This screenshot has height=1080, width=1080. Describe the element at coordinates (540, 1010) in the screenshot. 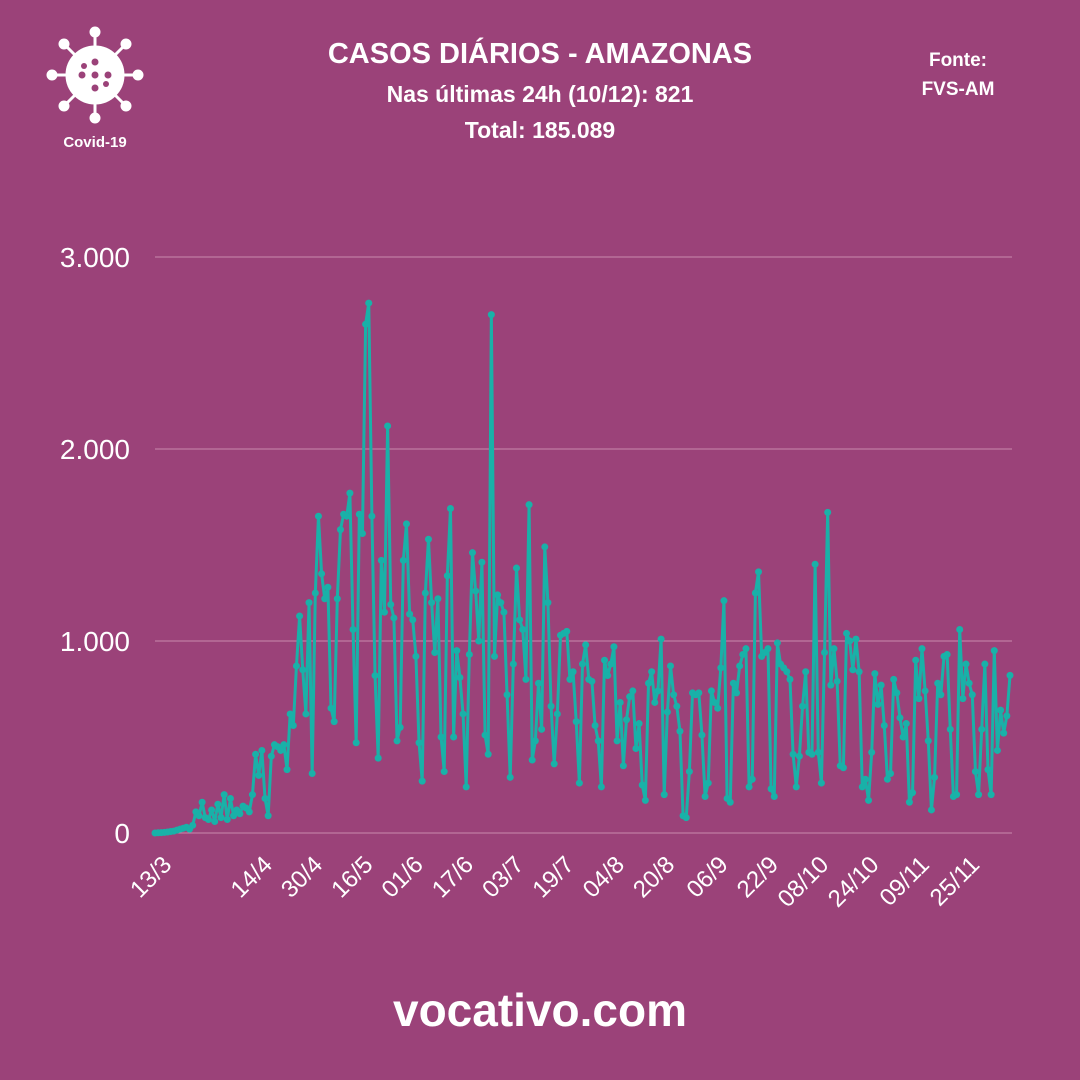

I see `footer: vocativo.com` at that location.